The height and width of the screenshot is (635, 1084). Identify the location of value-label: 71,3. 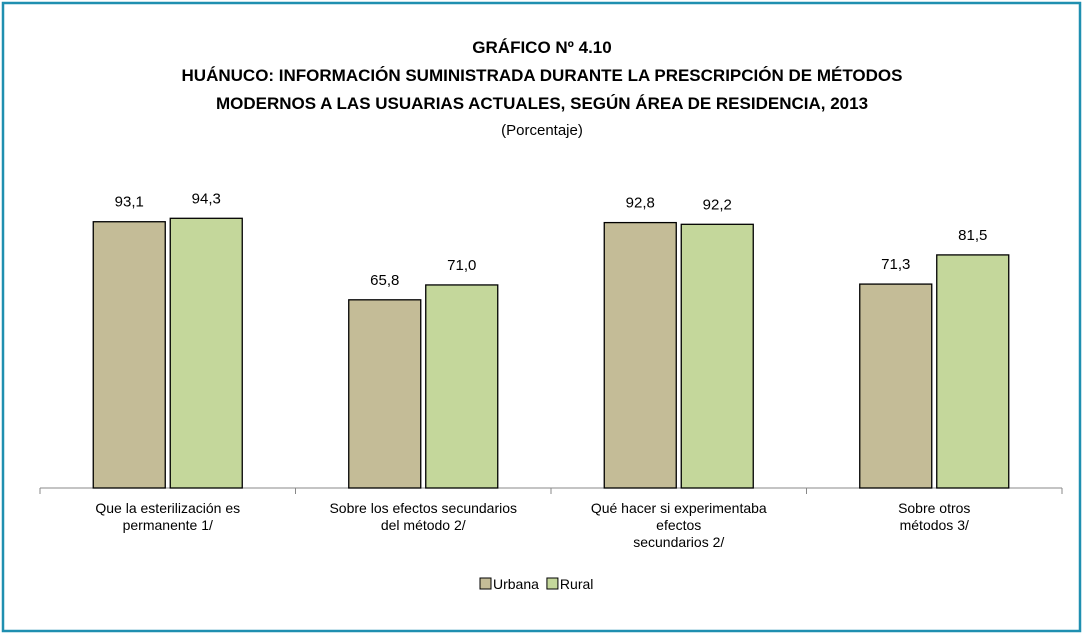
(895, 264).